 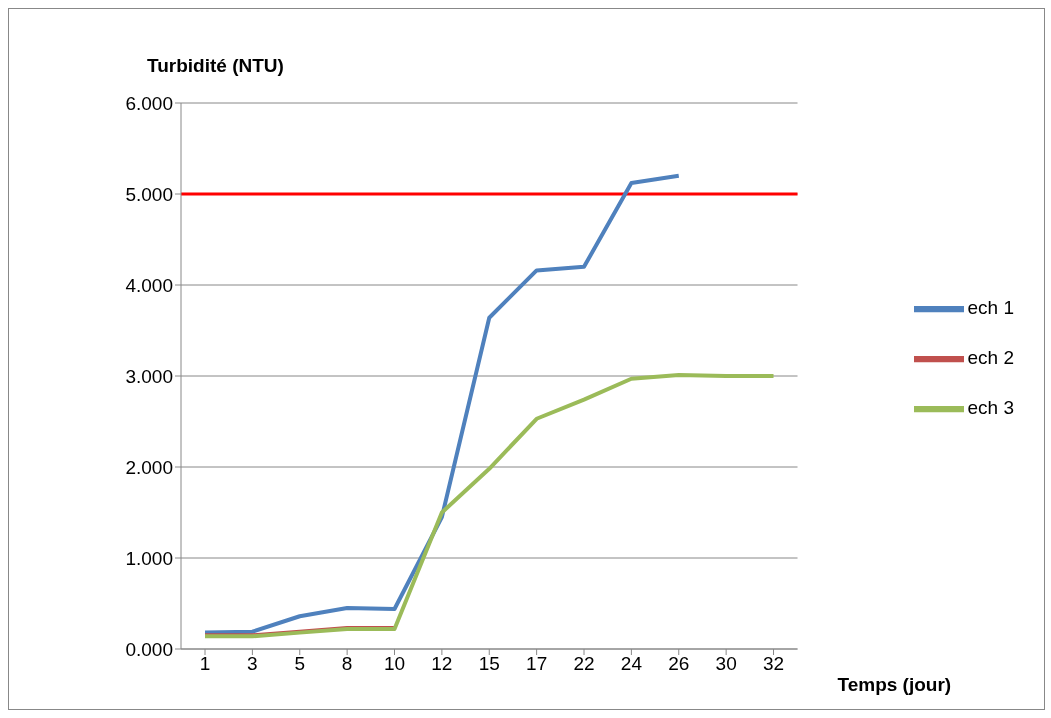 What do you see at coordinates (149, 558) in the screenshot?
I see `y-tick-label: 1.000` at bounding box center [149, 558].